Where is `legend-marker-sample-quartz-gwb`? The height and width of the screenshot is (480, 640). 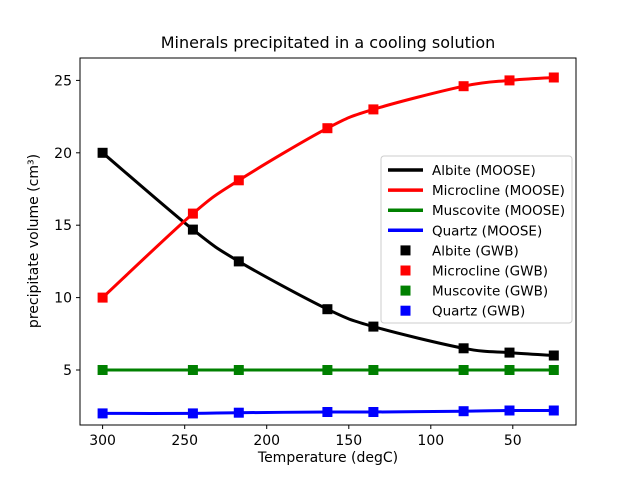 legend-marker-sample-quartz-gwb is located at coordinates (405, 310).